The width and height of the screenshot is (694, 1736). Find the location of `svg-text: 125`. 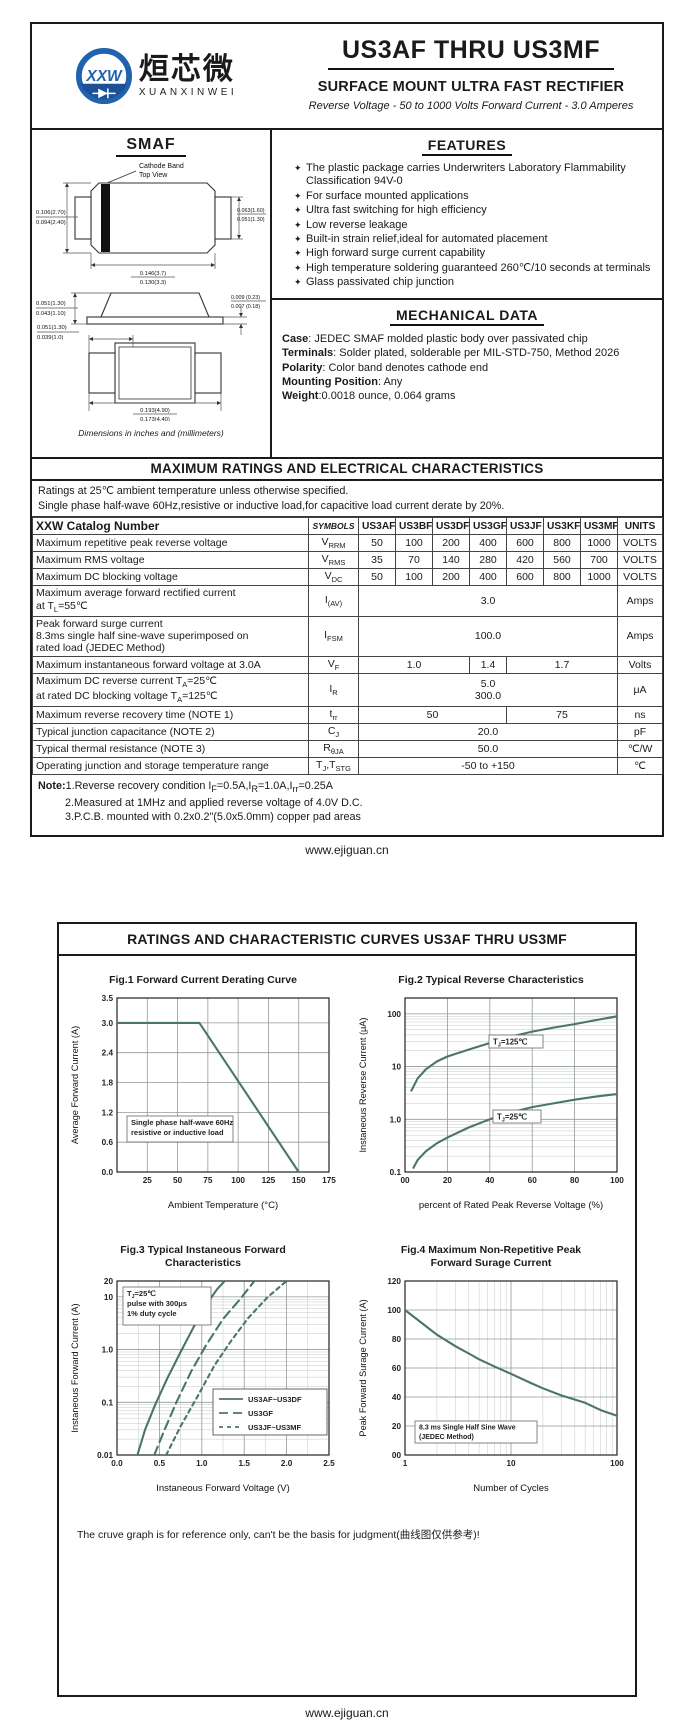

svg-text: 125 is located at coordinates (269, 1180).